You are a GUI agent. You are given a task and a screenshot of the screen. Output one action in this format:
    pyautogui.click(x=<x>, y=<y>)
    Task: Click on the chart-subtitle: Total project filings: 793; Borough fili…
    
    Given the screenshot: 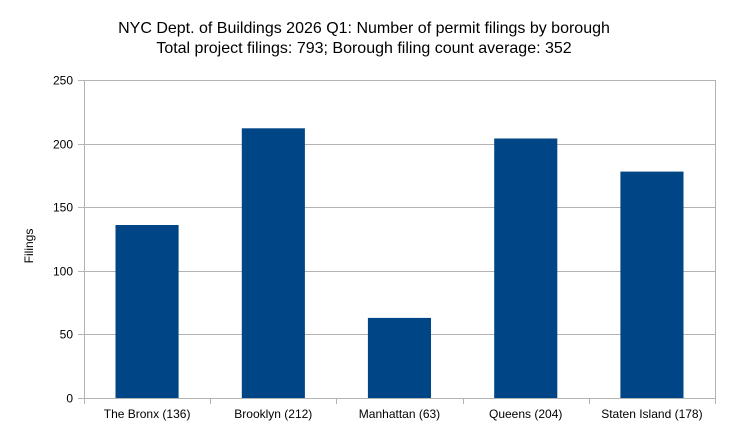 What is the action you would take?
    pyautogui.click(x=363, y=48)
    